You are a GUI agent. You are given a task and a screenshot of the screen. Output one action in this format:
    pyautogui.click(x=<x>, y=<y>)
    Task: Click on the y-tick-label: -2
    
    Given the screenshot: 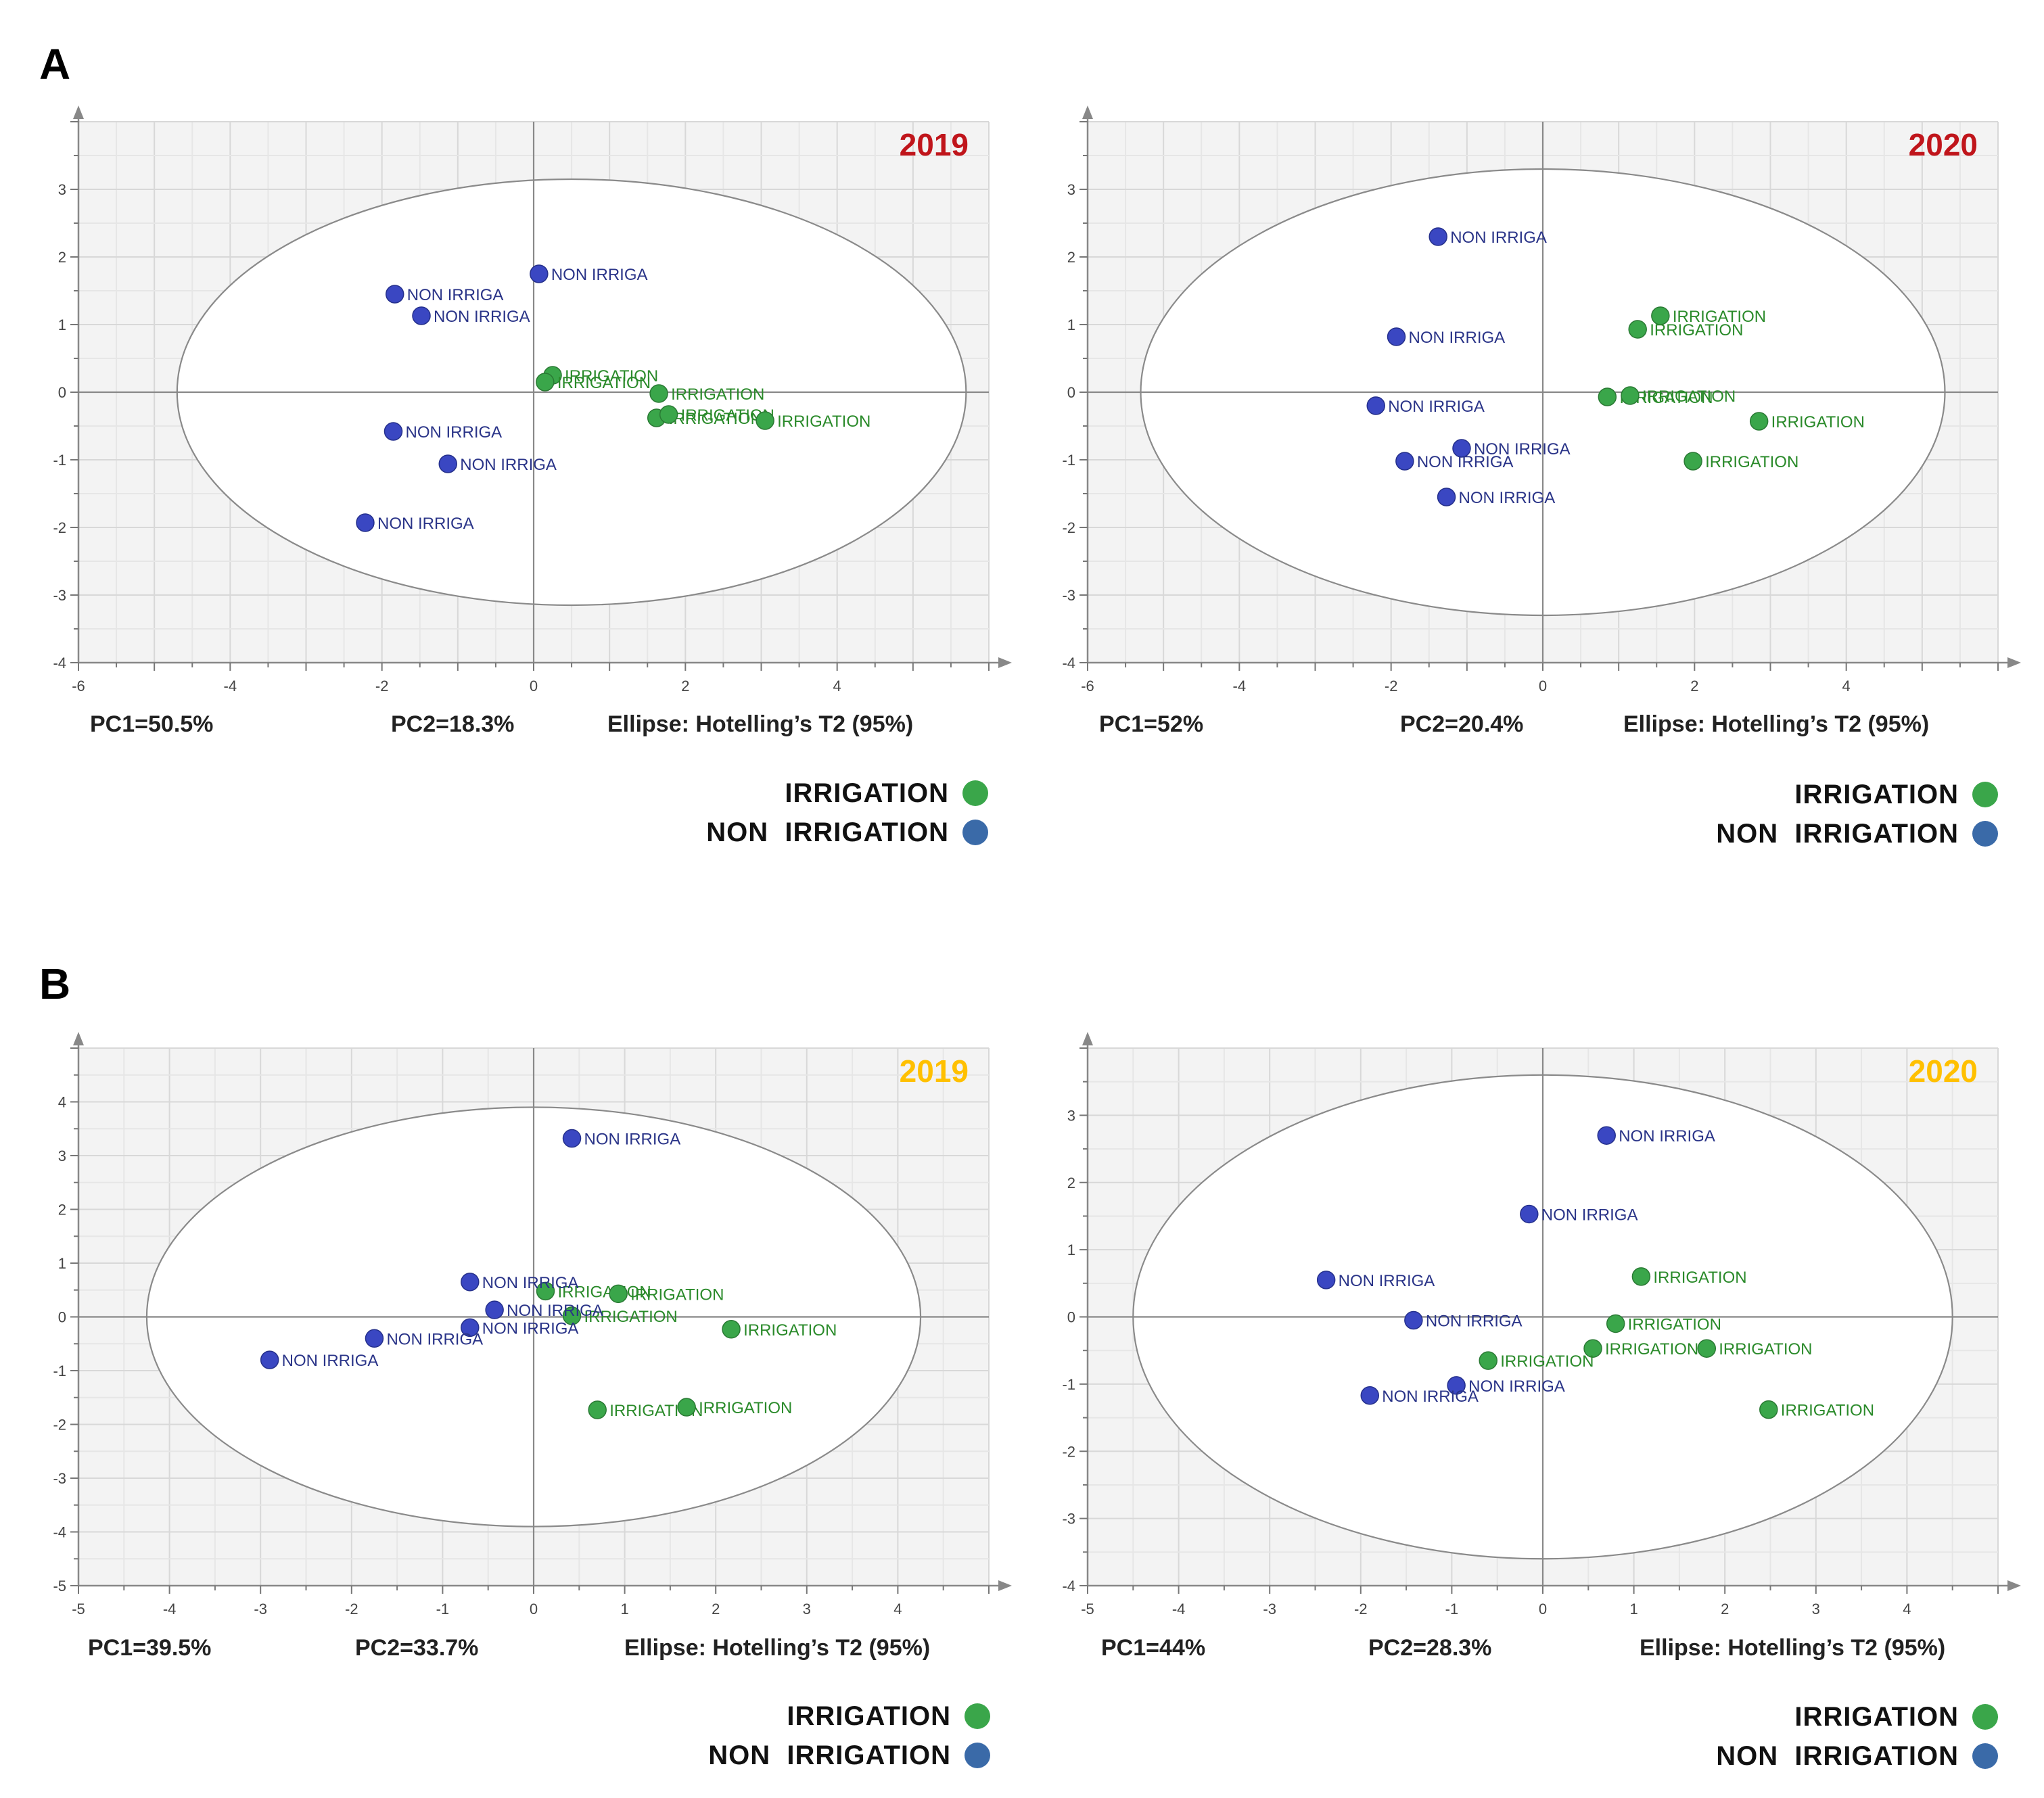 What is the action you would take?
    pyautogui.click(x=59, y=528)
    